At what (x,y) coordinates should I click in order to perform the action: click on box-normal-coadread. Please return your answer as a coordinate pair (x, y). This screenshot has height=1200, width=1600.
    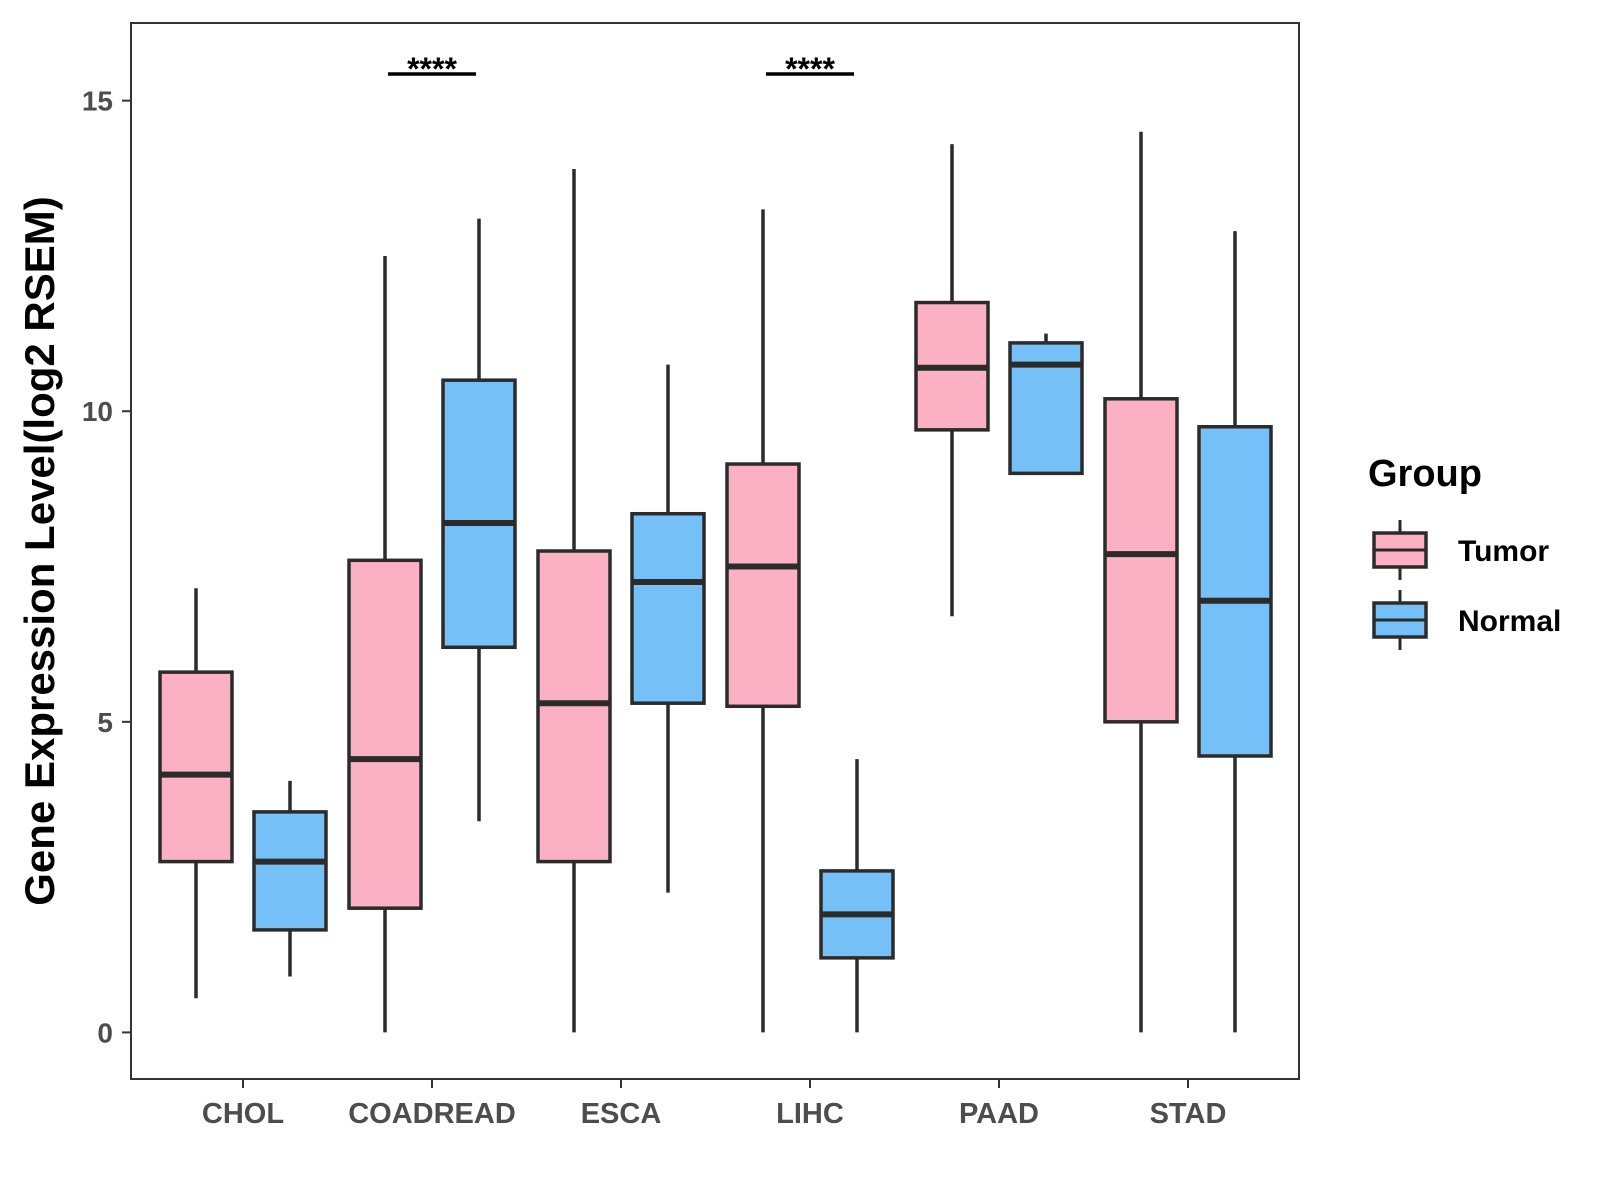
    Looking at the image, I should click on (479, 520).